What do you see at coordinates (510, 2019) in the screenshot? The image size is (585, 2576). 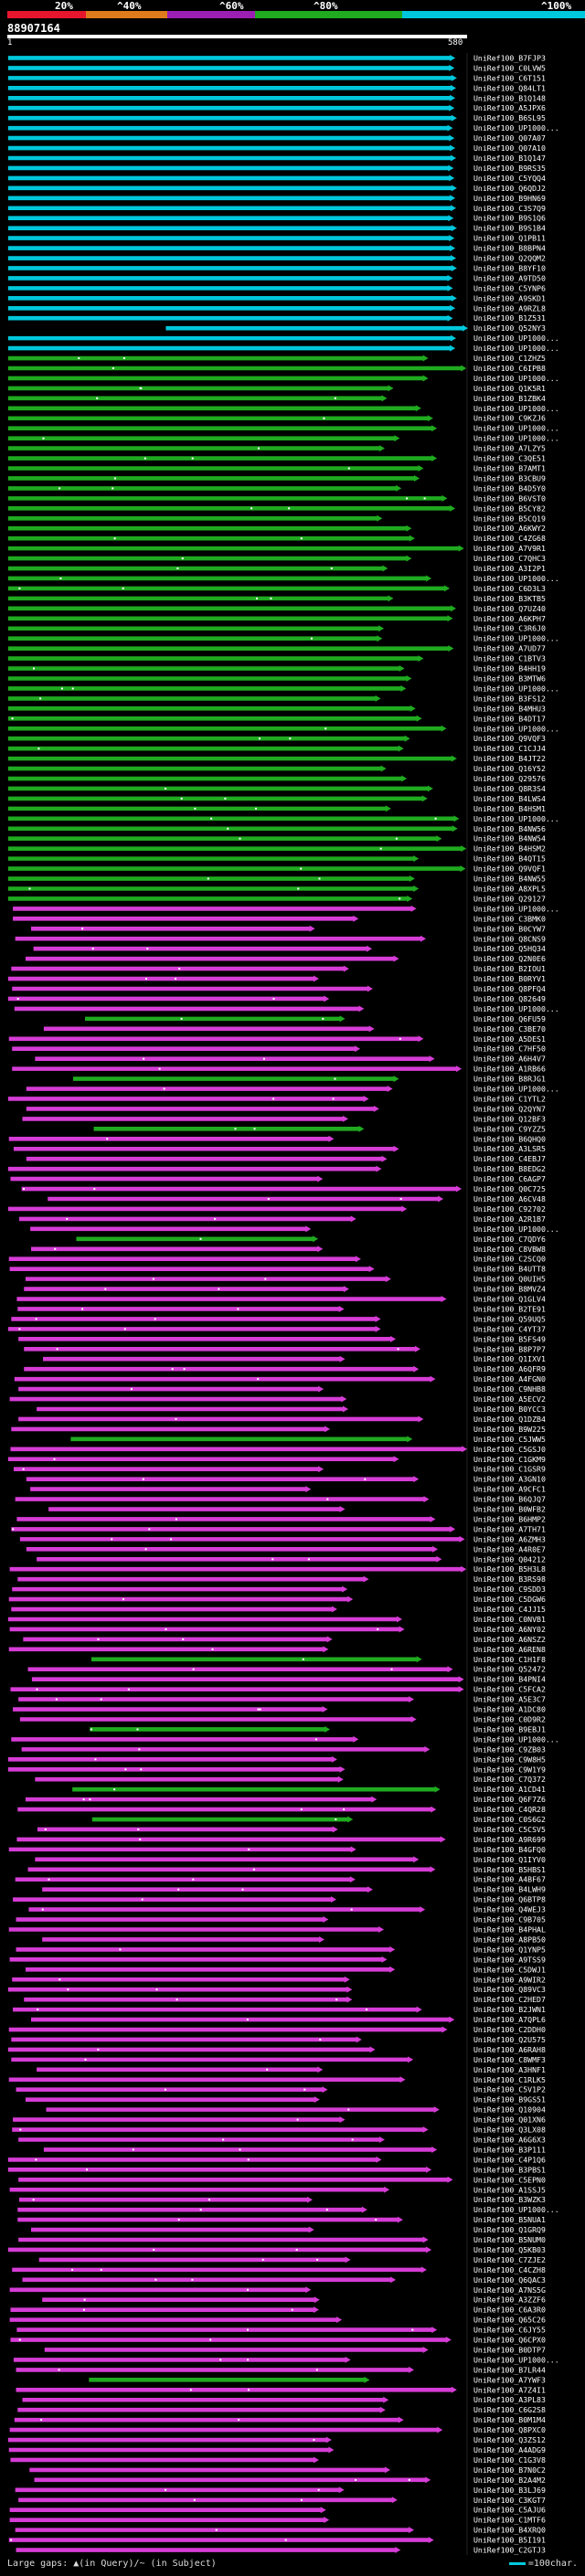 I see `hit-label: UniRef100_A7QPL6` at bounding box center [510, 2019].